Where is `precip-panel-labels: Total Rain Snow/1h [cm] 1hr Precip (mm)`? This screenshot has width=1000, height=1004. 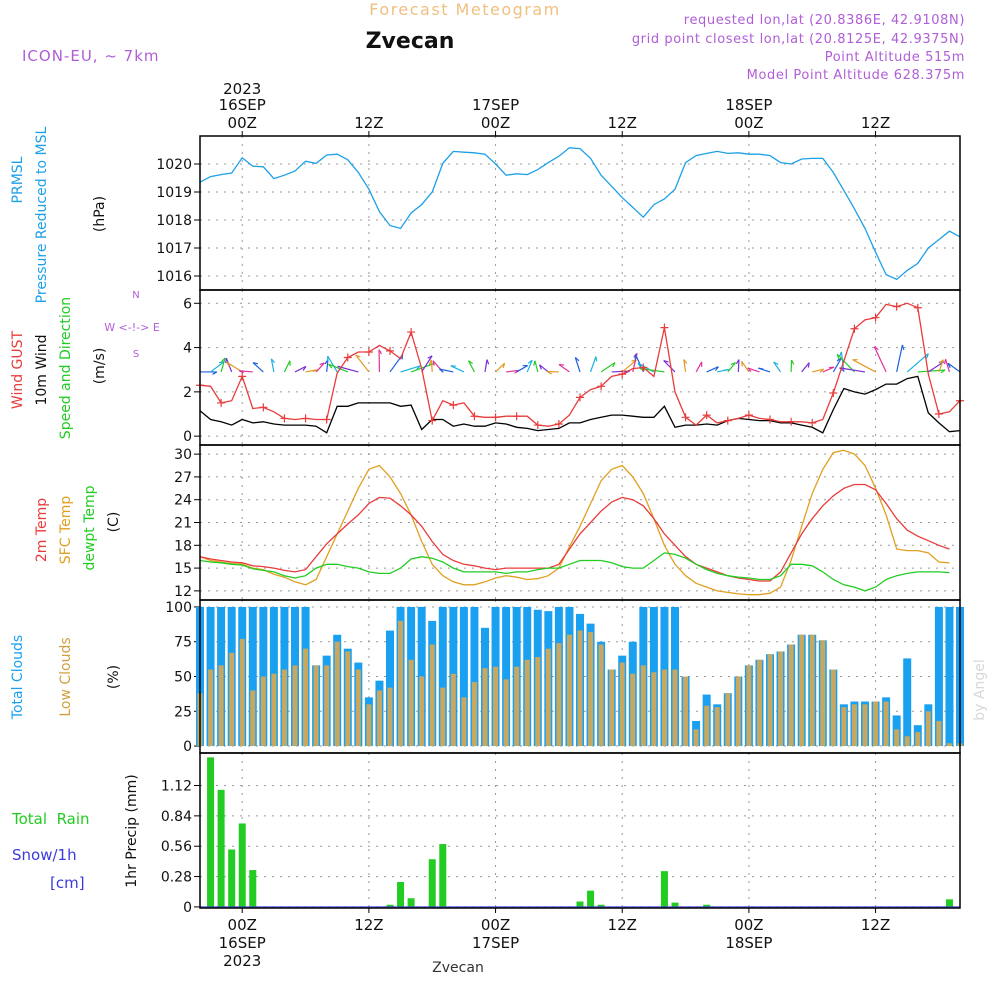
precip-panel-labels: Total Rain Snow/1h [cm] 1hr Precip (mm) is located at coordinates (75, 833).